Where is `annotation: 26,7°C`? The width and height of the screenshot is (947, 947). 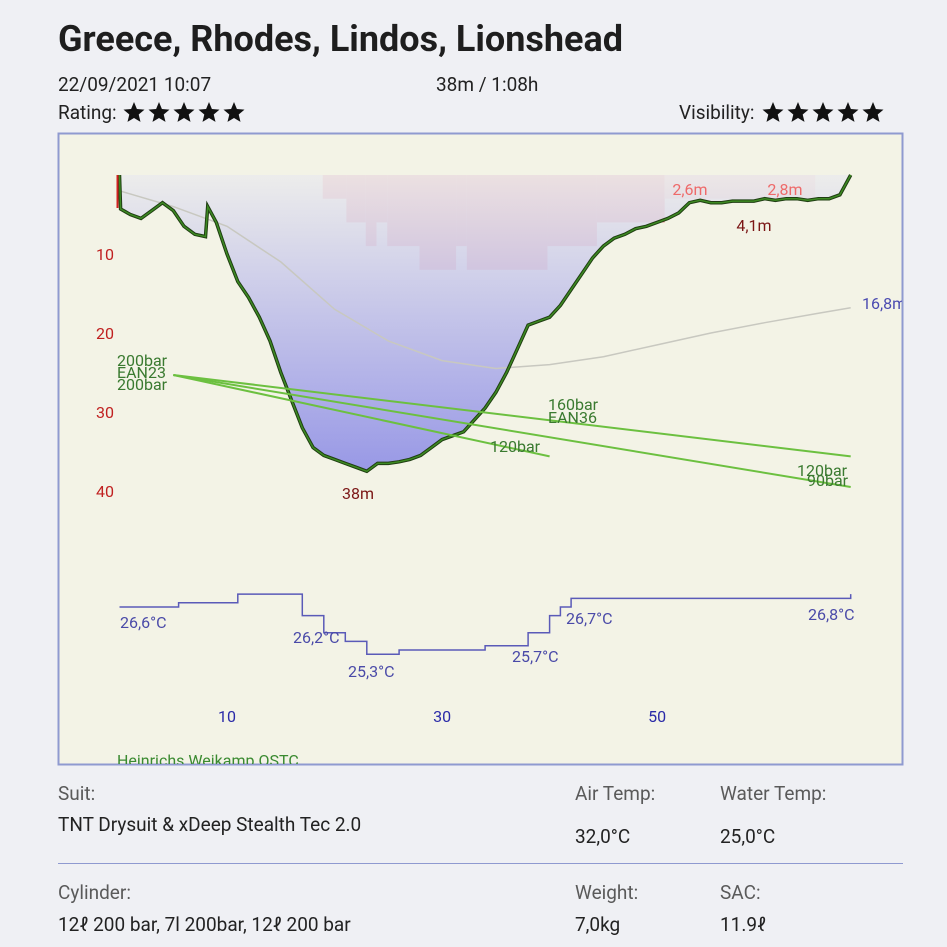 annotation: 26,7°C is located at coordinates (589, 618).